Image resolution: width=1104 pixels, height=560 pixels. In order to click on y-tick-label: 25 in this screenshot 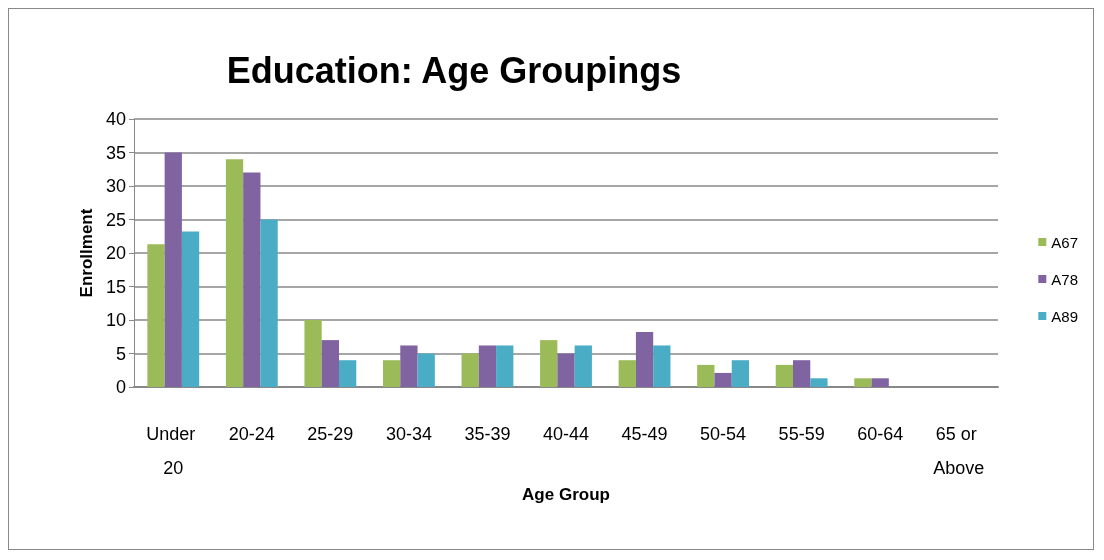, I will do `click(115, 219)`.